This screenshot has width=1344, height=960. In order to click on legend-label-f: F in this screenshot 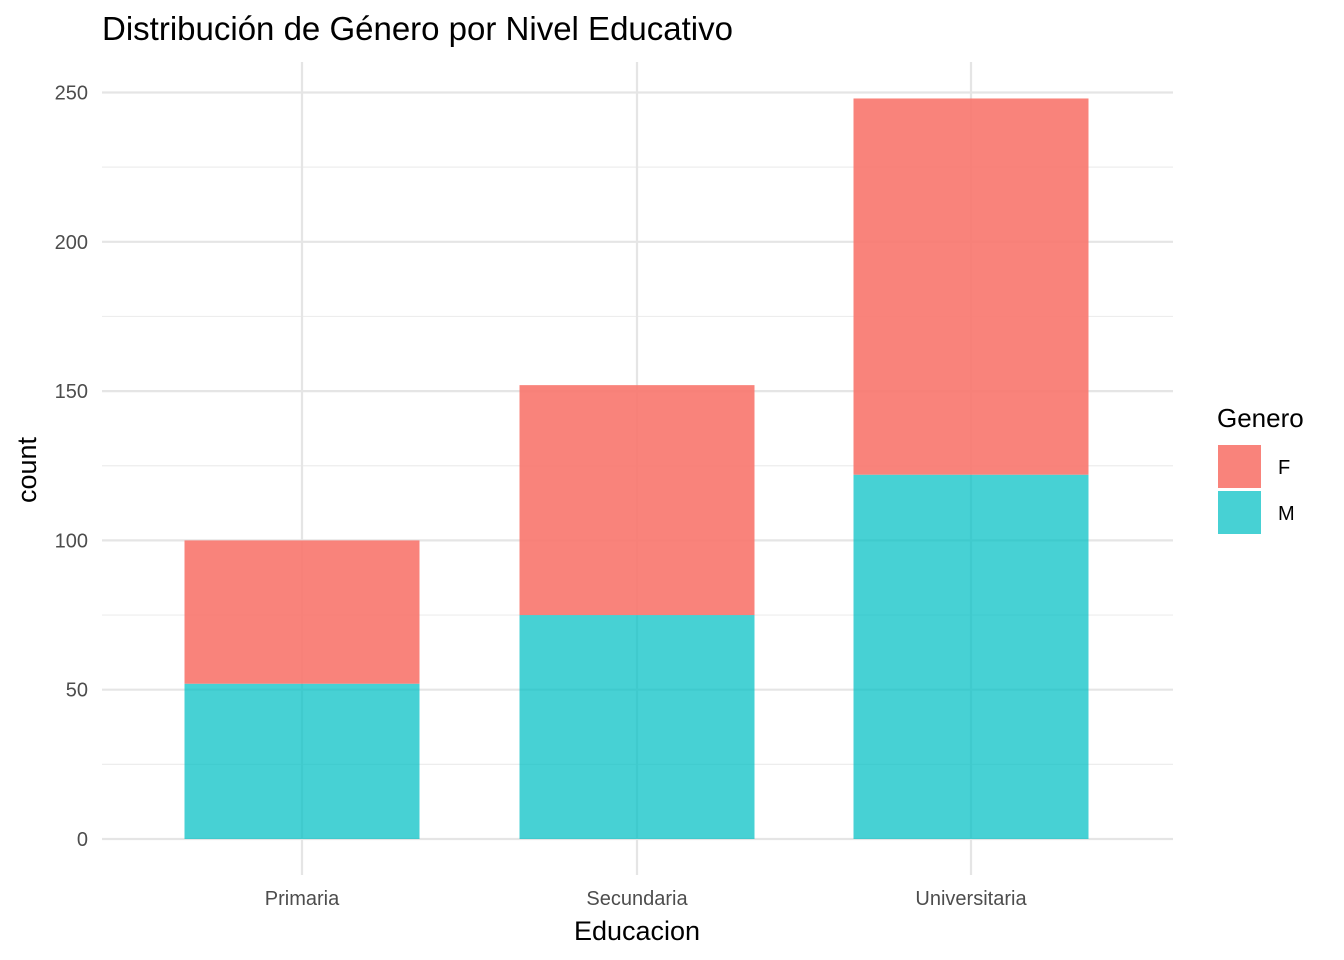, I will do `click(1284, 468)`.